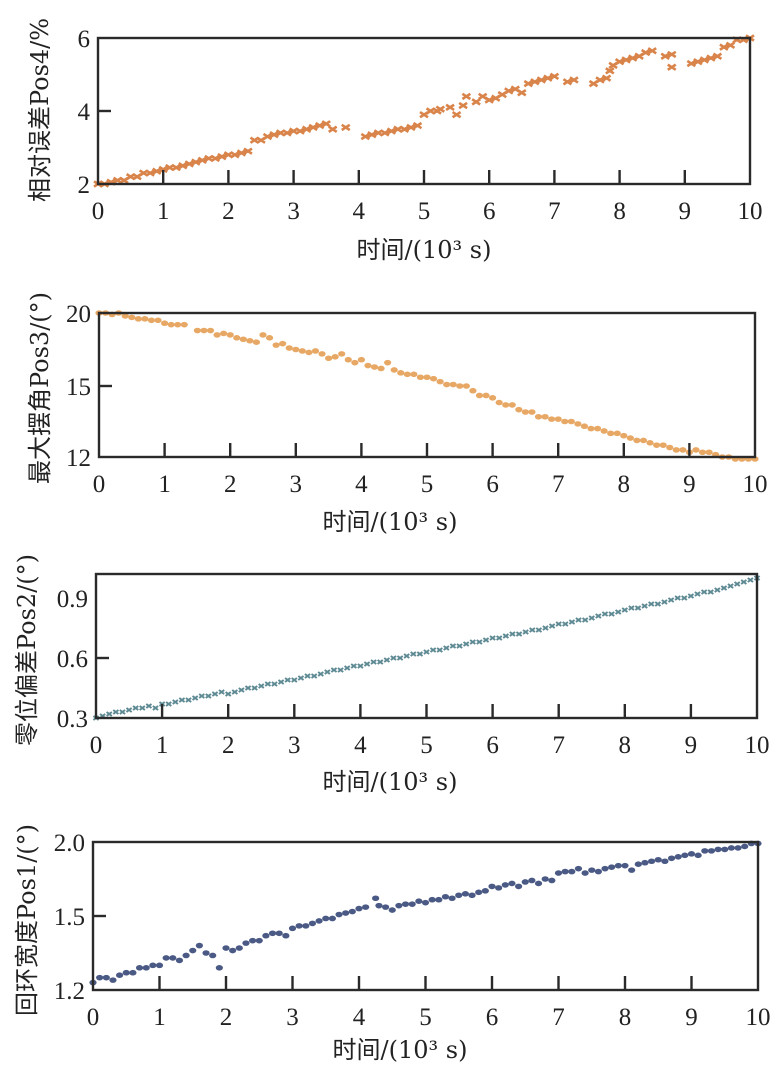 Image resolution: width=781 pixels, height=1066 pixels. I want to click on x-tick-label: 4, so click(361, 484).